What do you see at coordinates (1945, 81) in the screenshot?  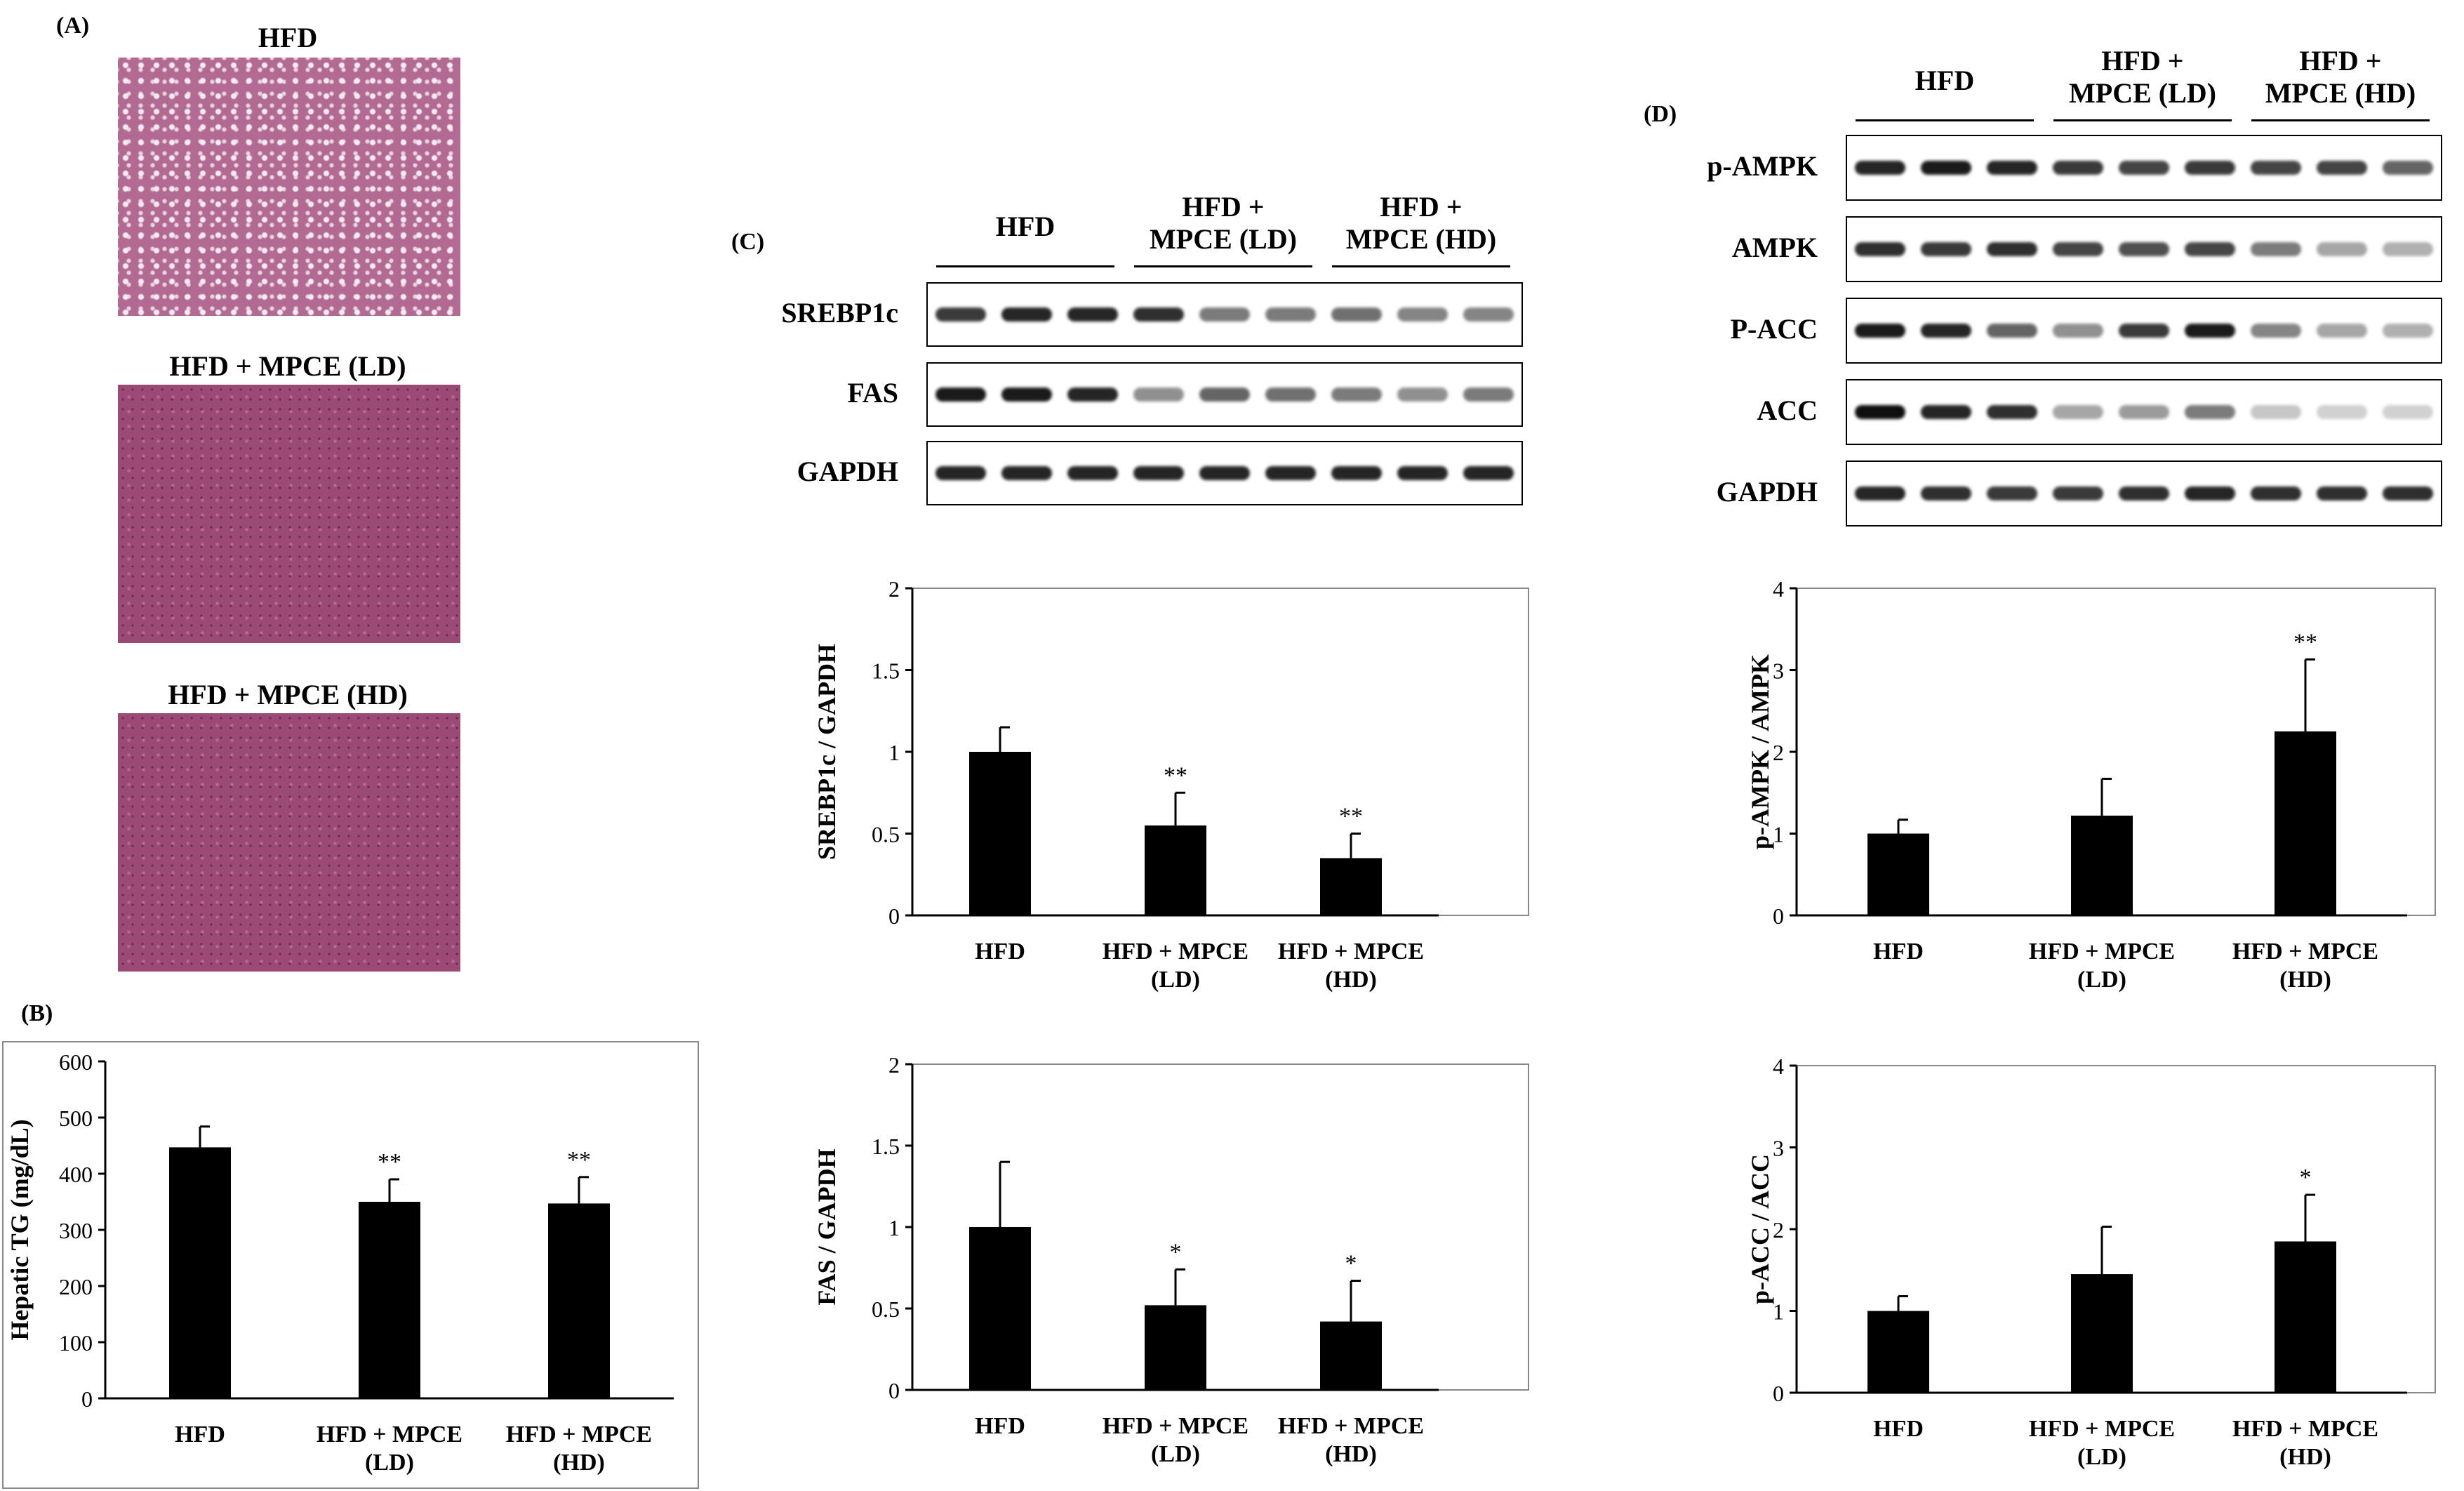 I see `blot-d-group-label-line: HFD` at bounding box center [1945, 81].